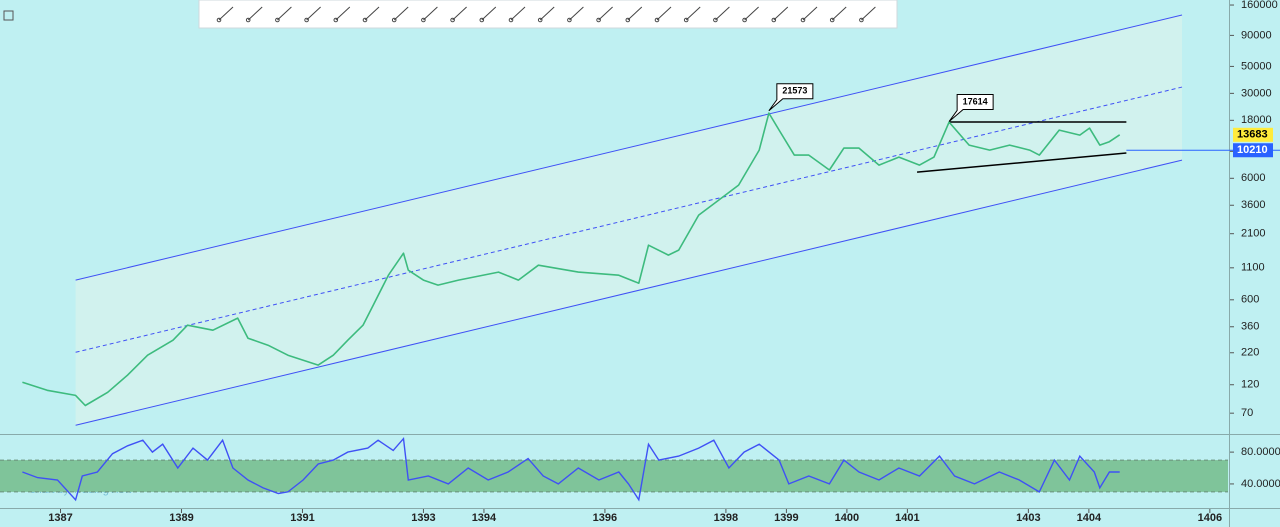 This screenshot has height=527, width=1280. What do you see at coordinates (726, 518) in the screenshot?
I see `x-tick-label: 1398` at bounding box center [726, 518].